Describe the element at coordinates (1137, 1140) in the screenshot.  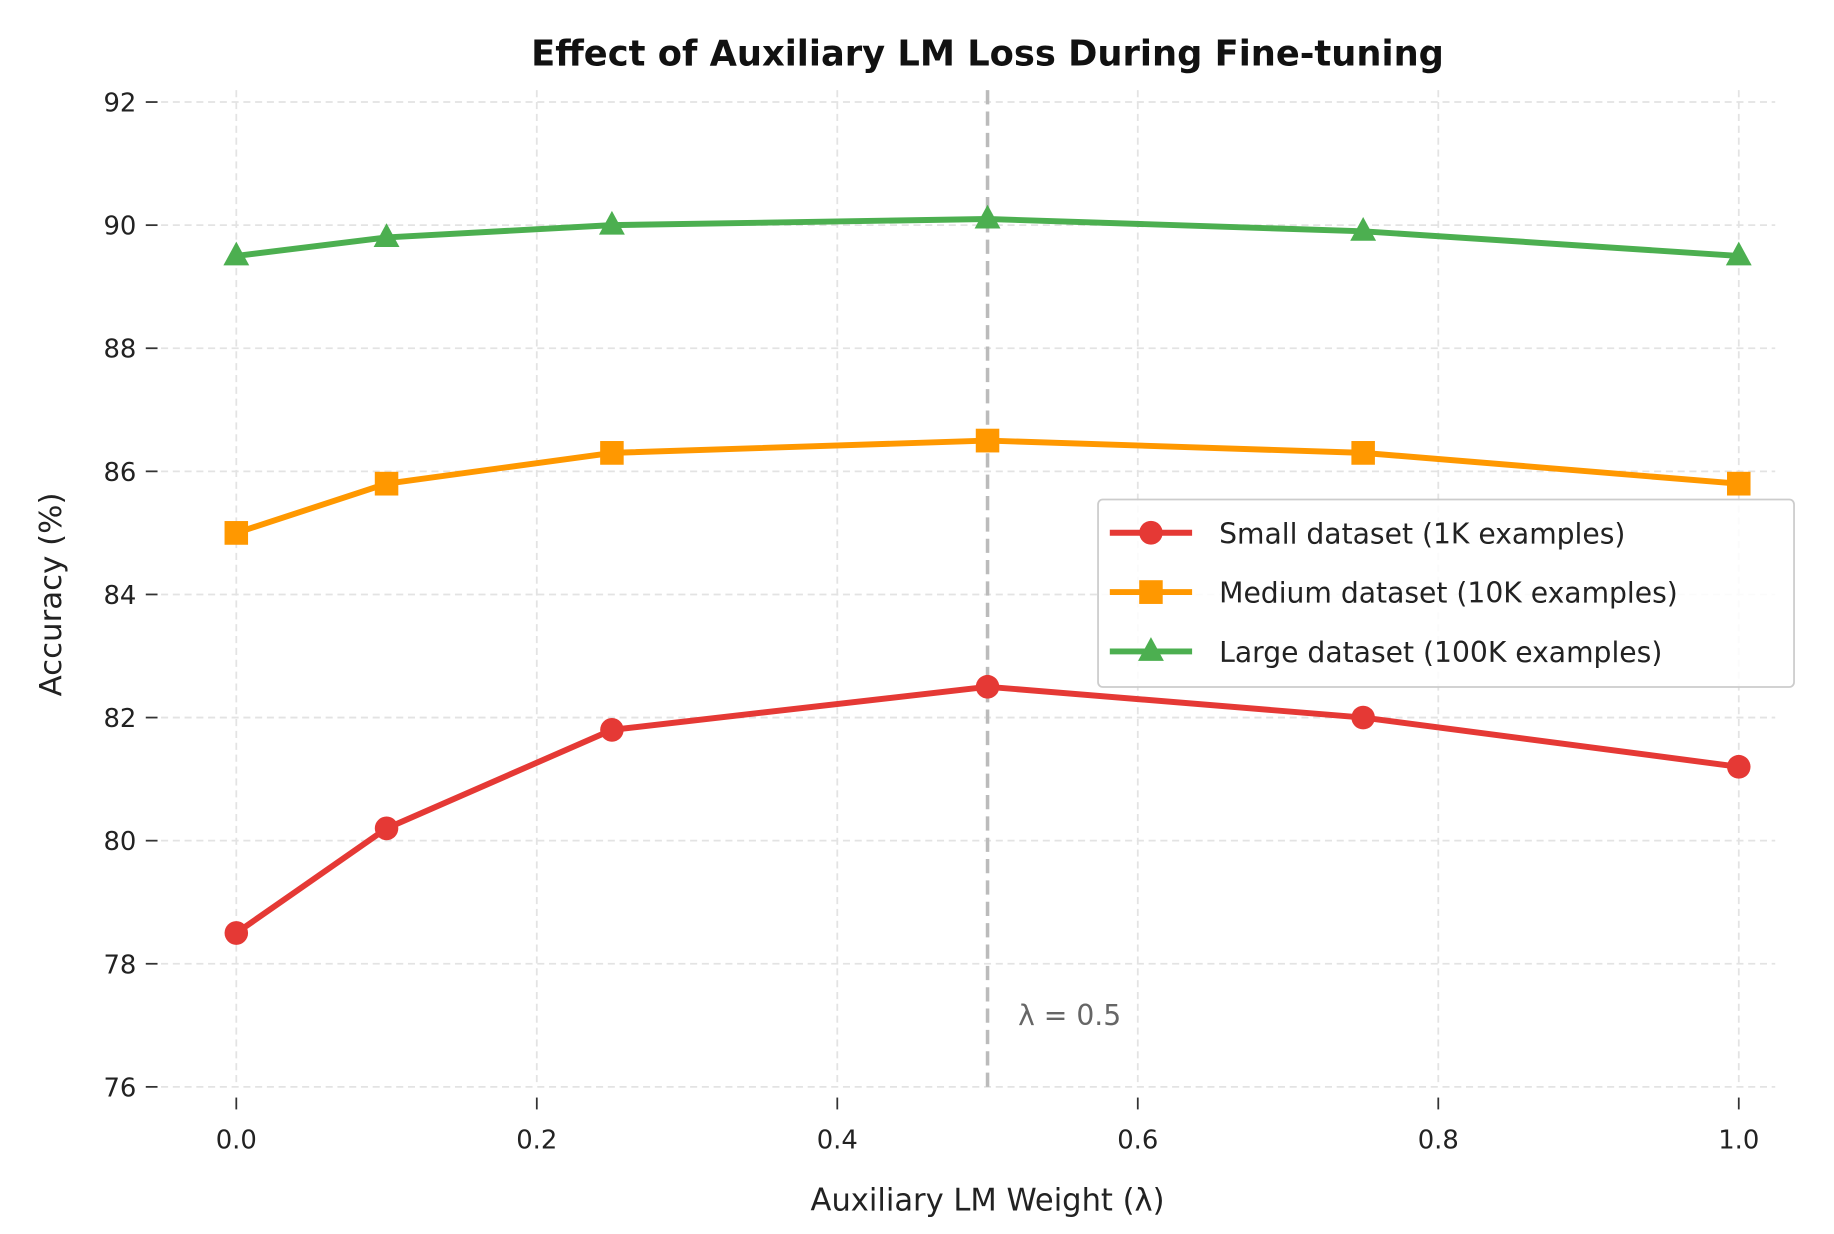
I see `x-tick-label: 0.6` at that location.